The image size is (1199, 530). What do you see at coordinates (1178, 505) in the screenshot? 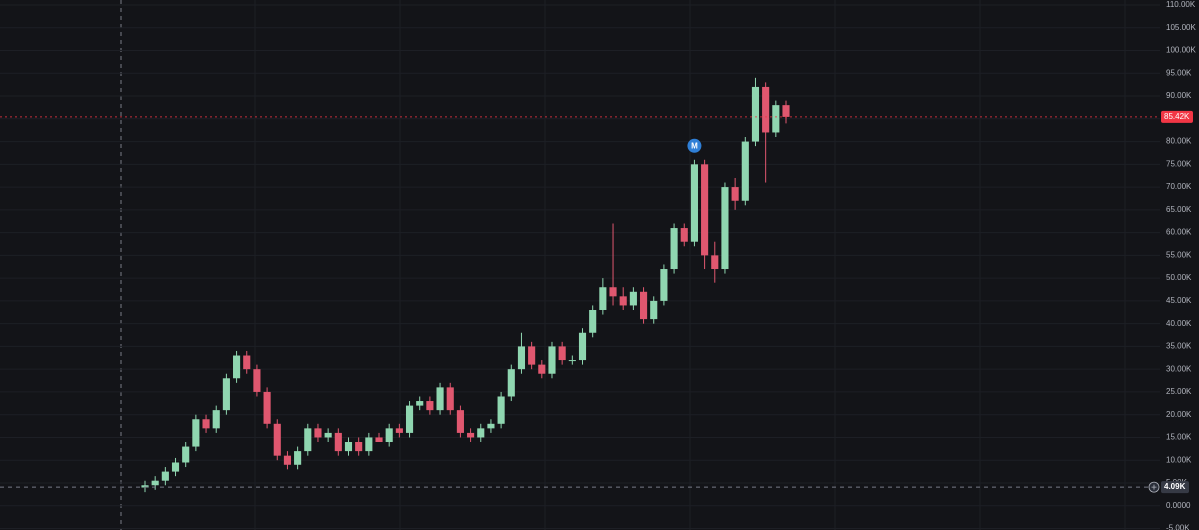
I see `y-tick-label: 0.0000` at bounding box center [1178, 505].